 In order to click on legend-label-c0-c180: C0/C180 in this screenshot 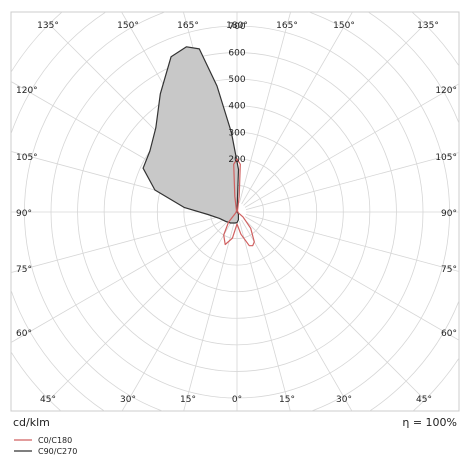, I will do `click(55, 440)`.